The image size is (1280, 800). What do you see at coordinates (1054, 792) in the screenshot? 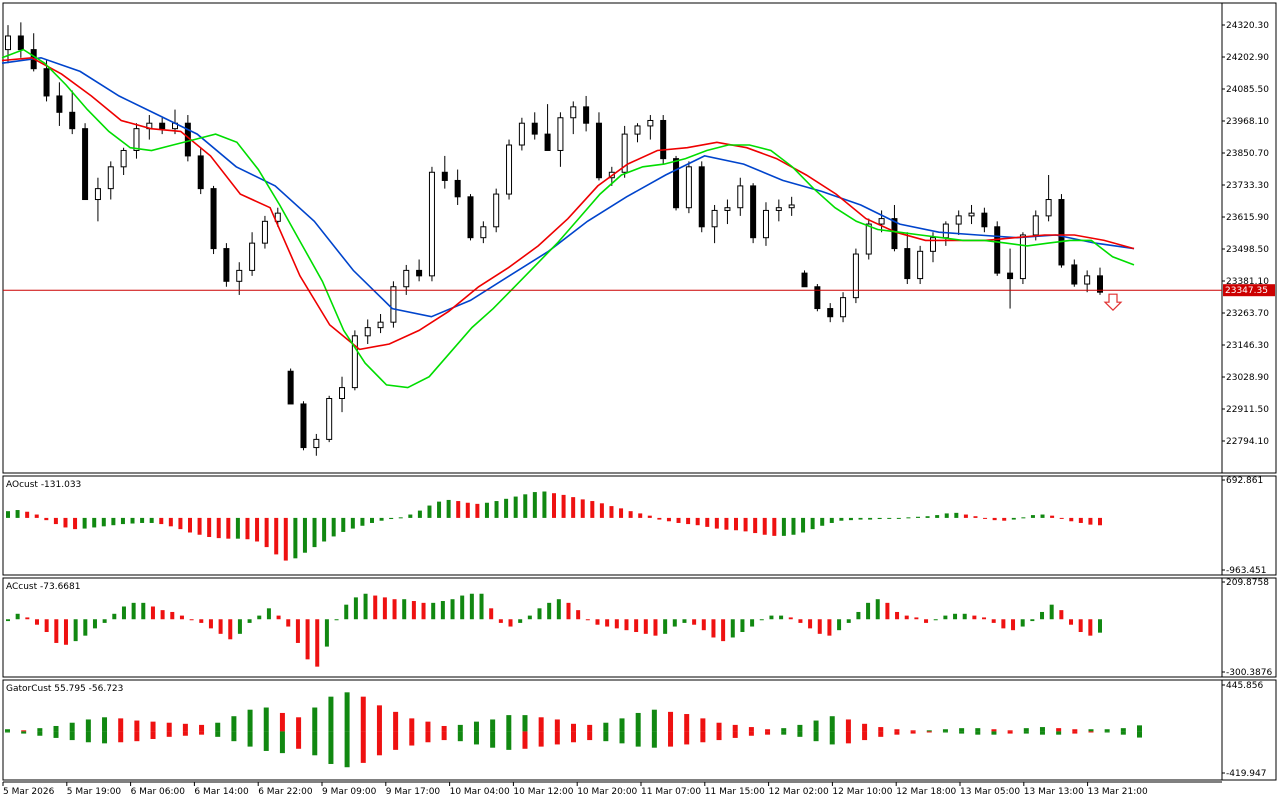
I see `time-tick-label: 13 Mar 13:00` at bounding box center [1054, 792].